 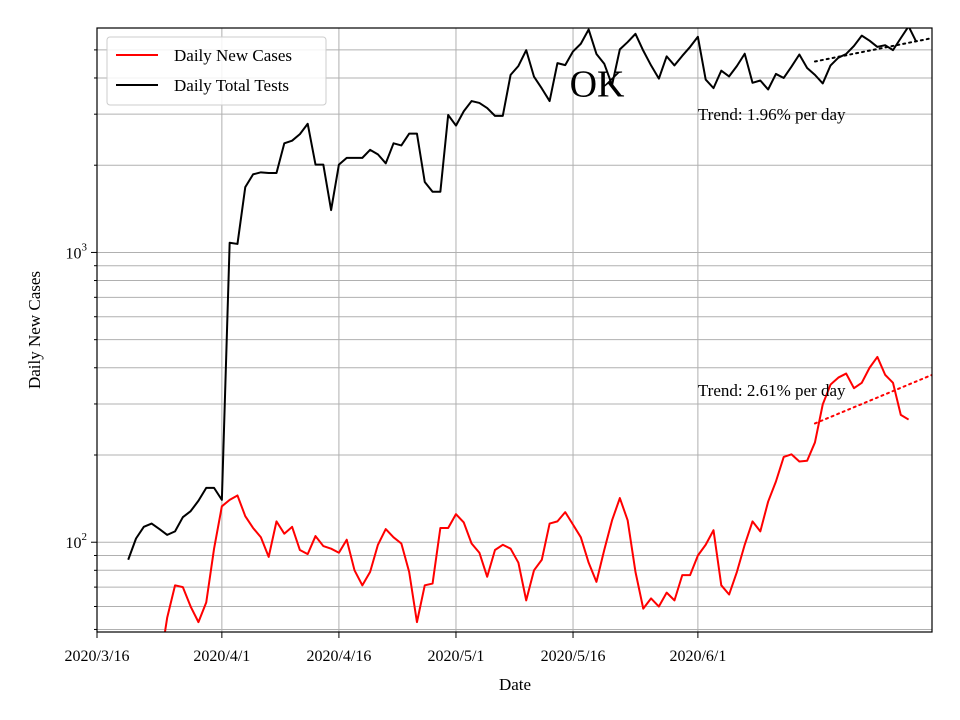 I want to click on trend-layer, so click(x=872, y=231).